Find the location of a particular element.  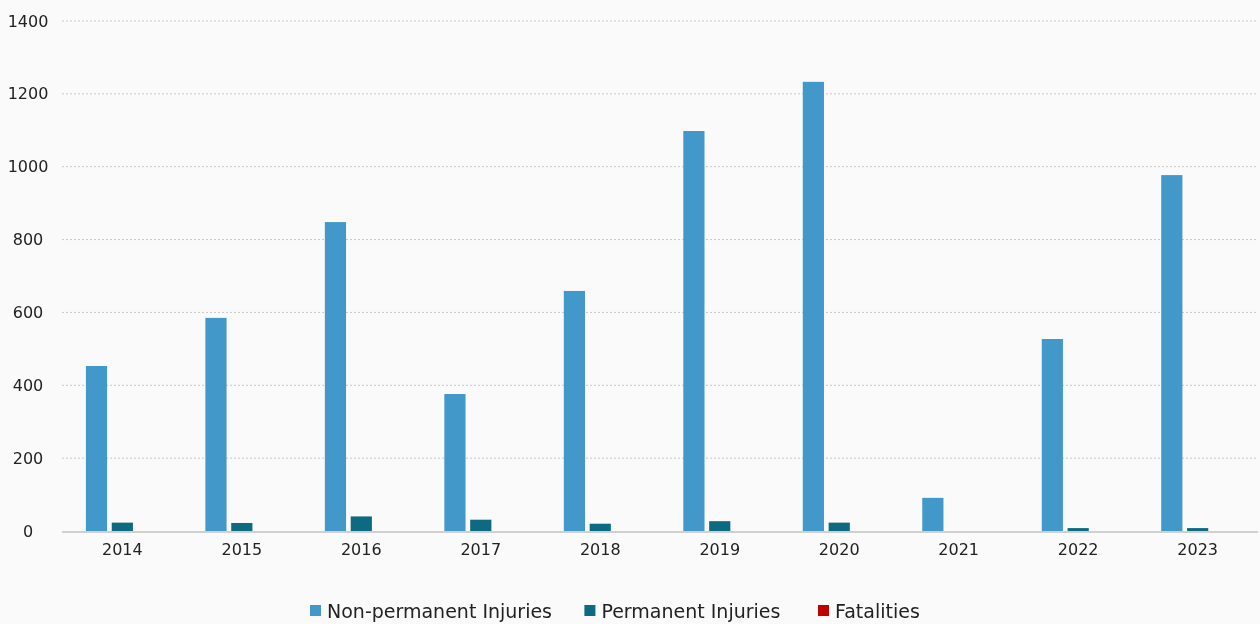

x-tick-label: 2016 is located at coordinates (361, 549).